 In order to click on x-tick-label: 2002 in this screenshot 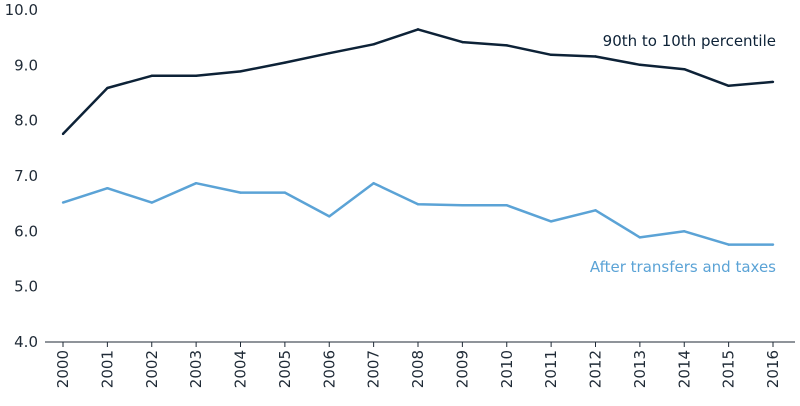, I will do `click(152, 369)`.